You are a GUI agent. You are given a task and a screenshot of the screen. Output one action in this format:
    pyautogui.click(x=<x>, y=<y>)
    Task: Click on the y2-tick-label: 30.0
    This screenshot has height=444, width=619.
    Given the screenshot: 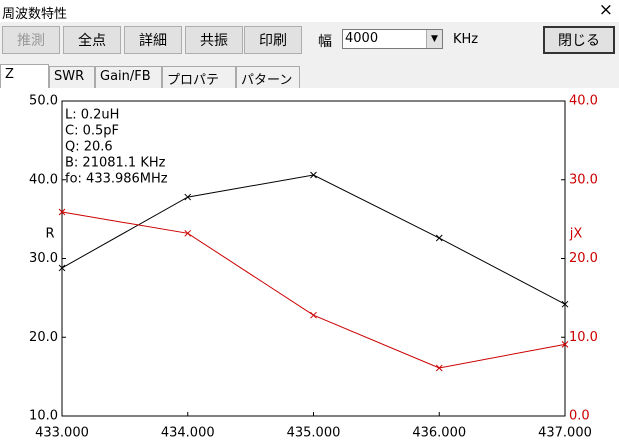 What is the action you would take?
    pyautogui.click(x=583, y=179)
    